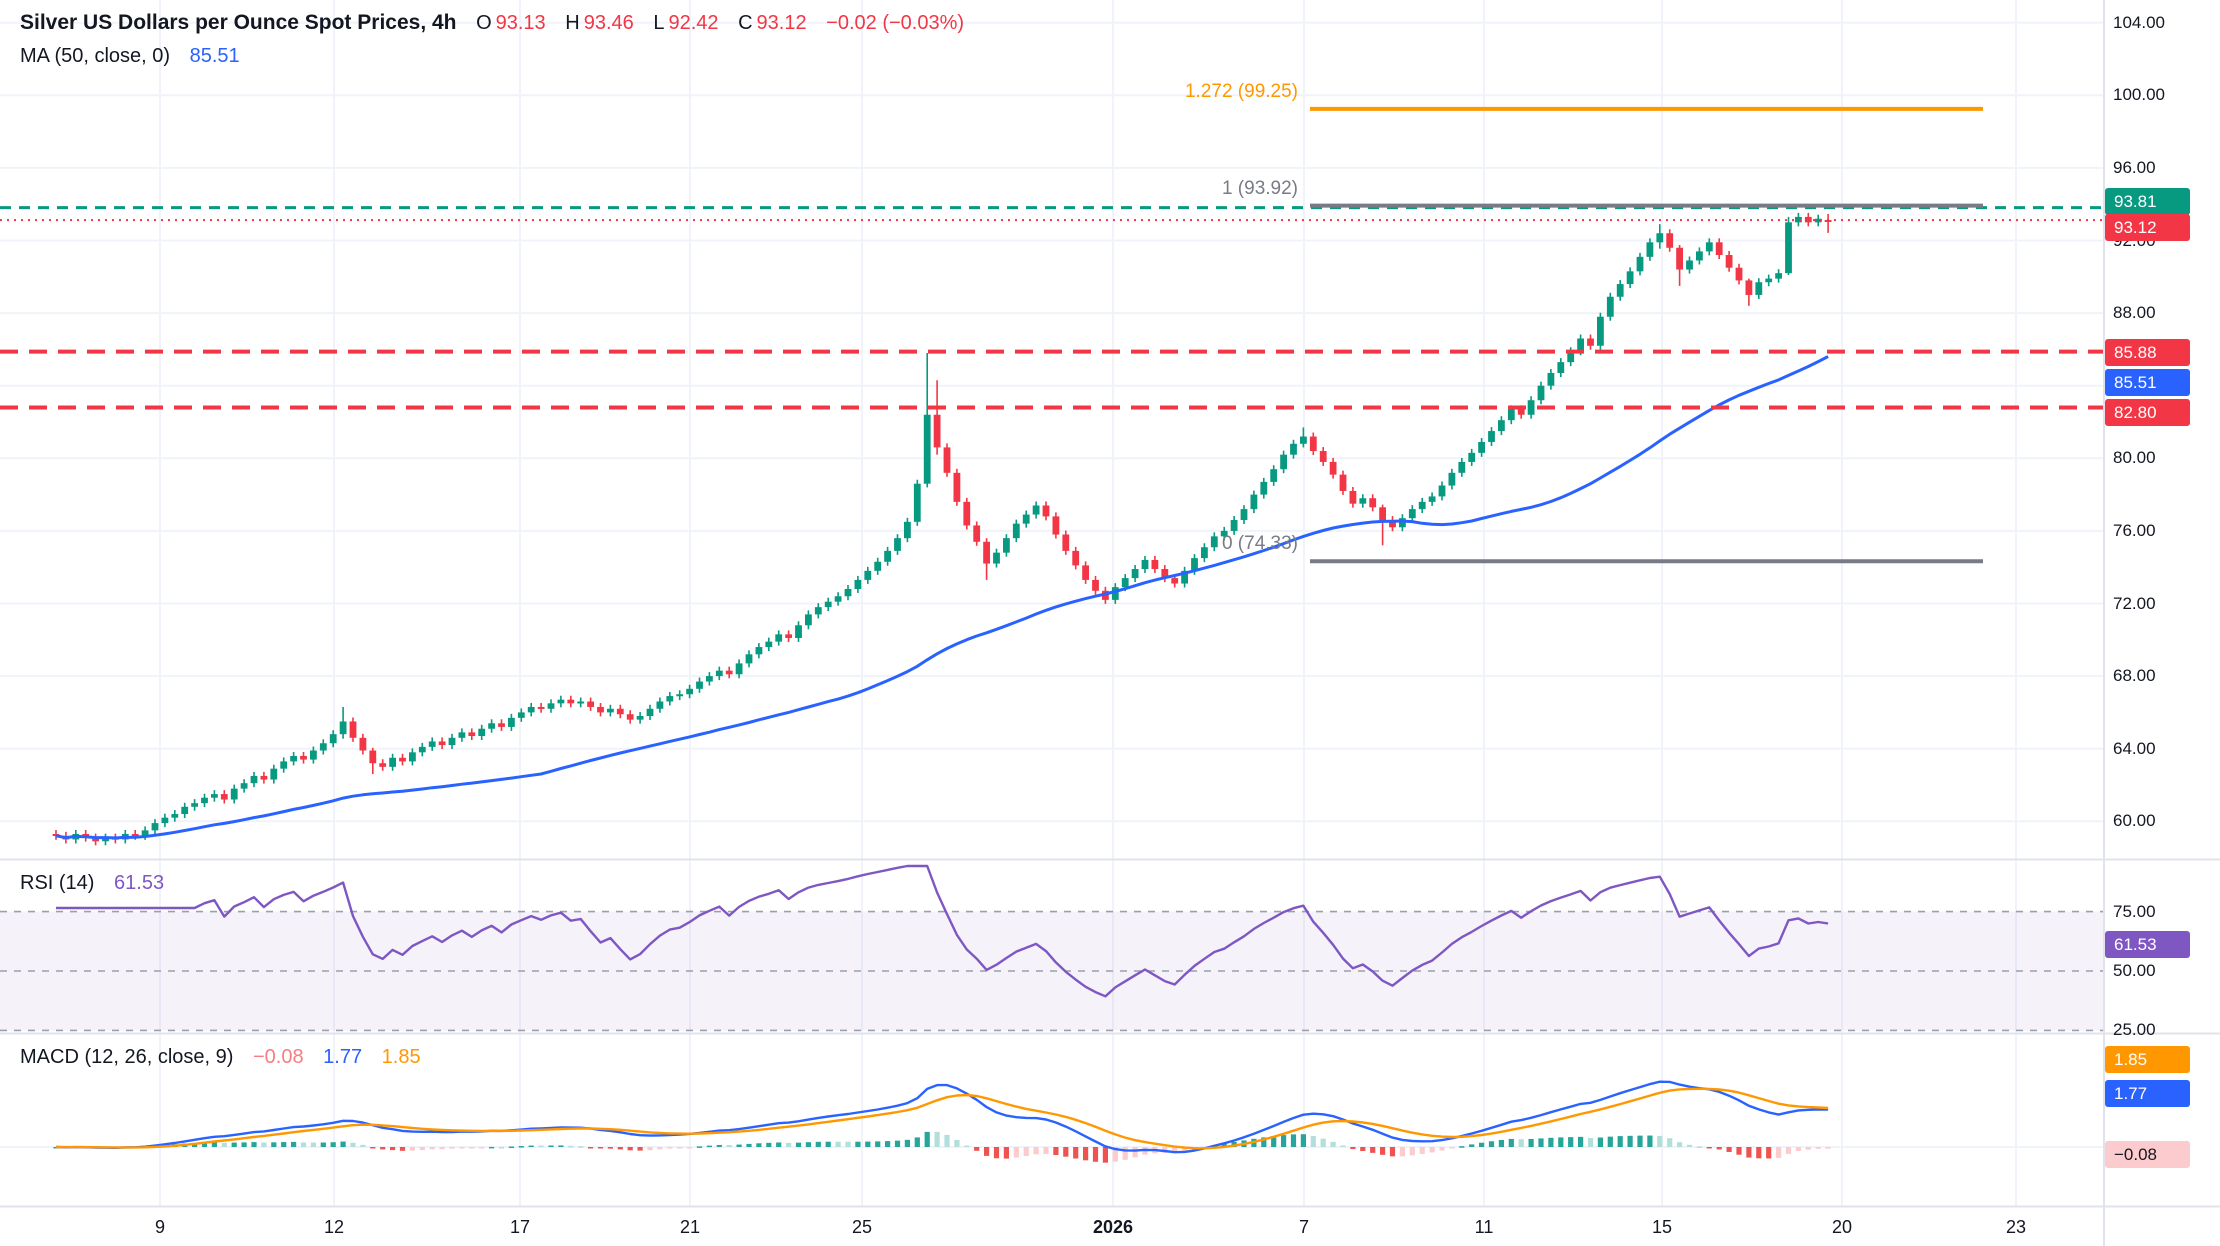 This screenshot has width=2220, height=1246. Describe the element at coordinates (2147, 352) in the screenshot. I see `price-badge: 85.88` at that location.